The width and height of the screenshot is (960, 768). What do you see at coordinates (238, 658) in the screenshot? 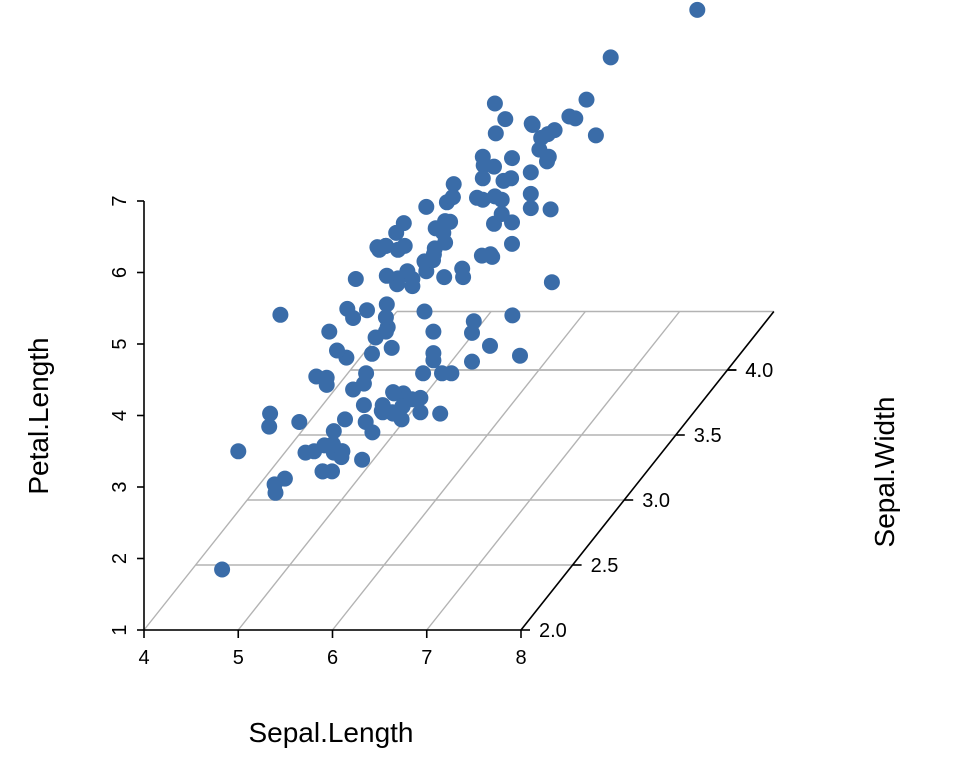
I see `x-tick-label: 5` at bounding box center [238, 658].